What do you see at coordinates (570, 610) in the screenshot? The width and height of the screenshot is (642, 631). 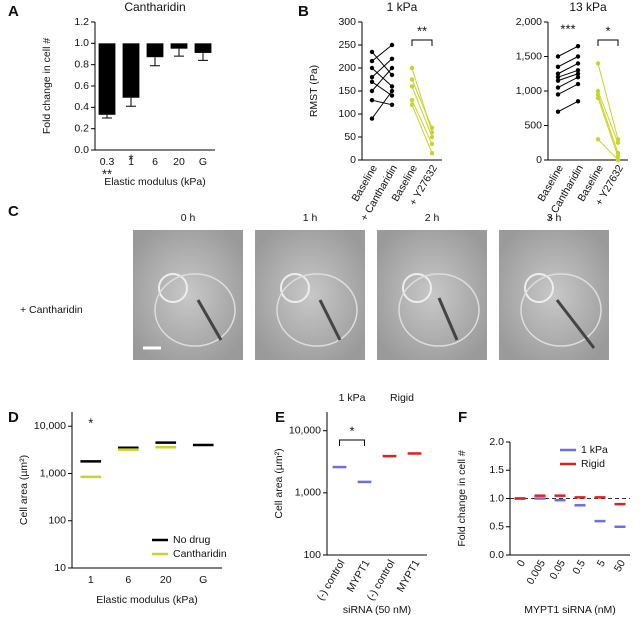 I see `x-axis-label: MYPT1 siRNA (nM)` at bounding box center [570, 610].